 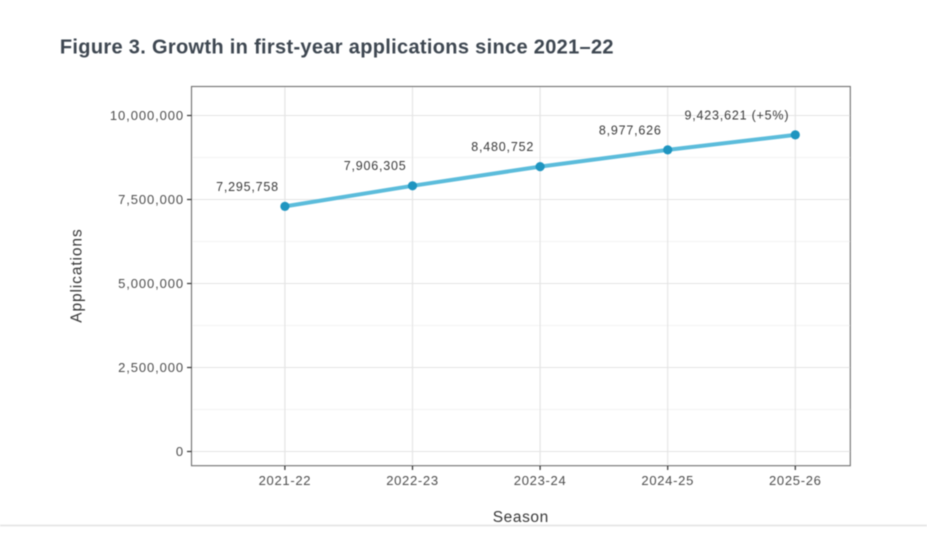 I want to click on svg-text: 2023-24, so click(x=540, y=480).